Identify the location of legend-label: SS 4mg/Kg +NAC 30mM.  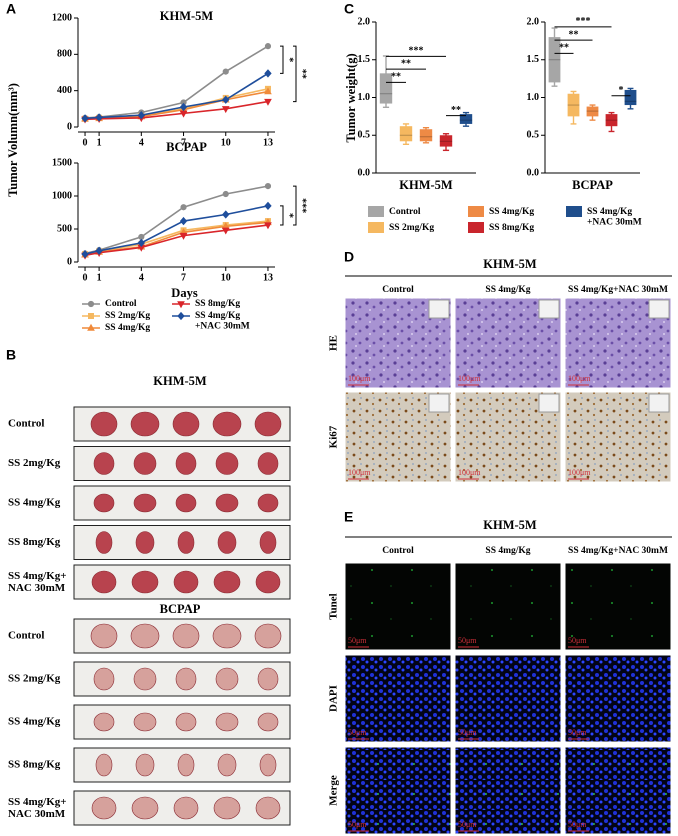
(614, 217).